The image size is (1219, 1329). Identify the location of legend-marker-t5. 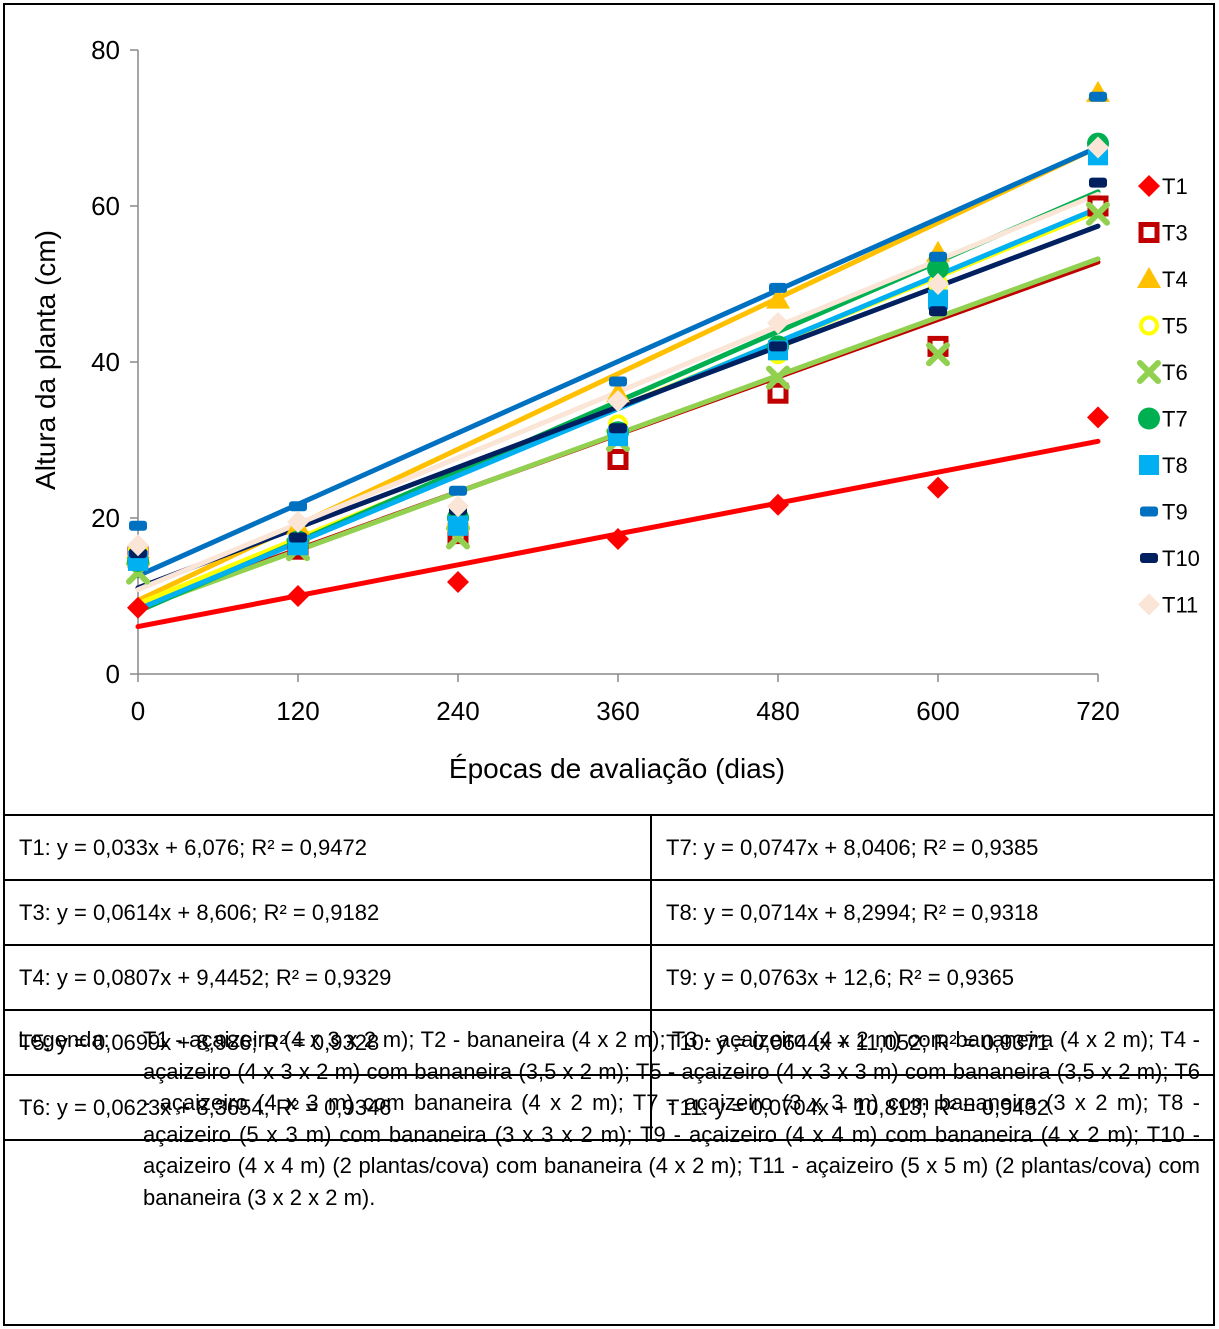
(1149, 325).